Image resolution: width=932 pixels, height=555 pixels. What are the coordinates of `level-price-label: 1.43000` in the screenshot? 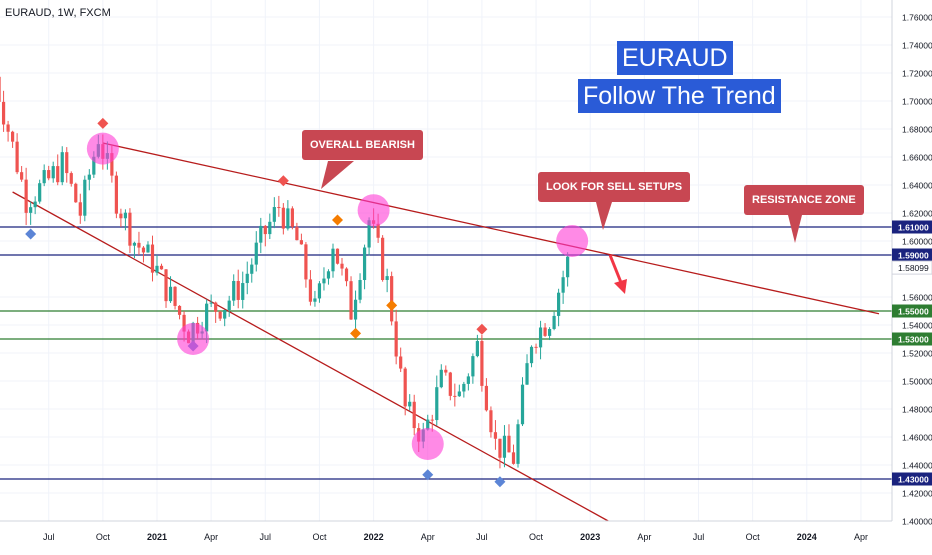 It's located at (913, 480).